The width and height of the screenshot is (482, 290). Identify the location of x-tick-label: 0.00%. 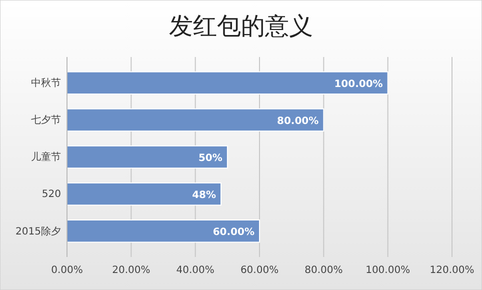
(67, 270).